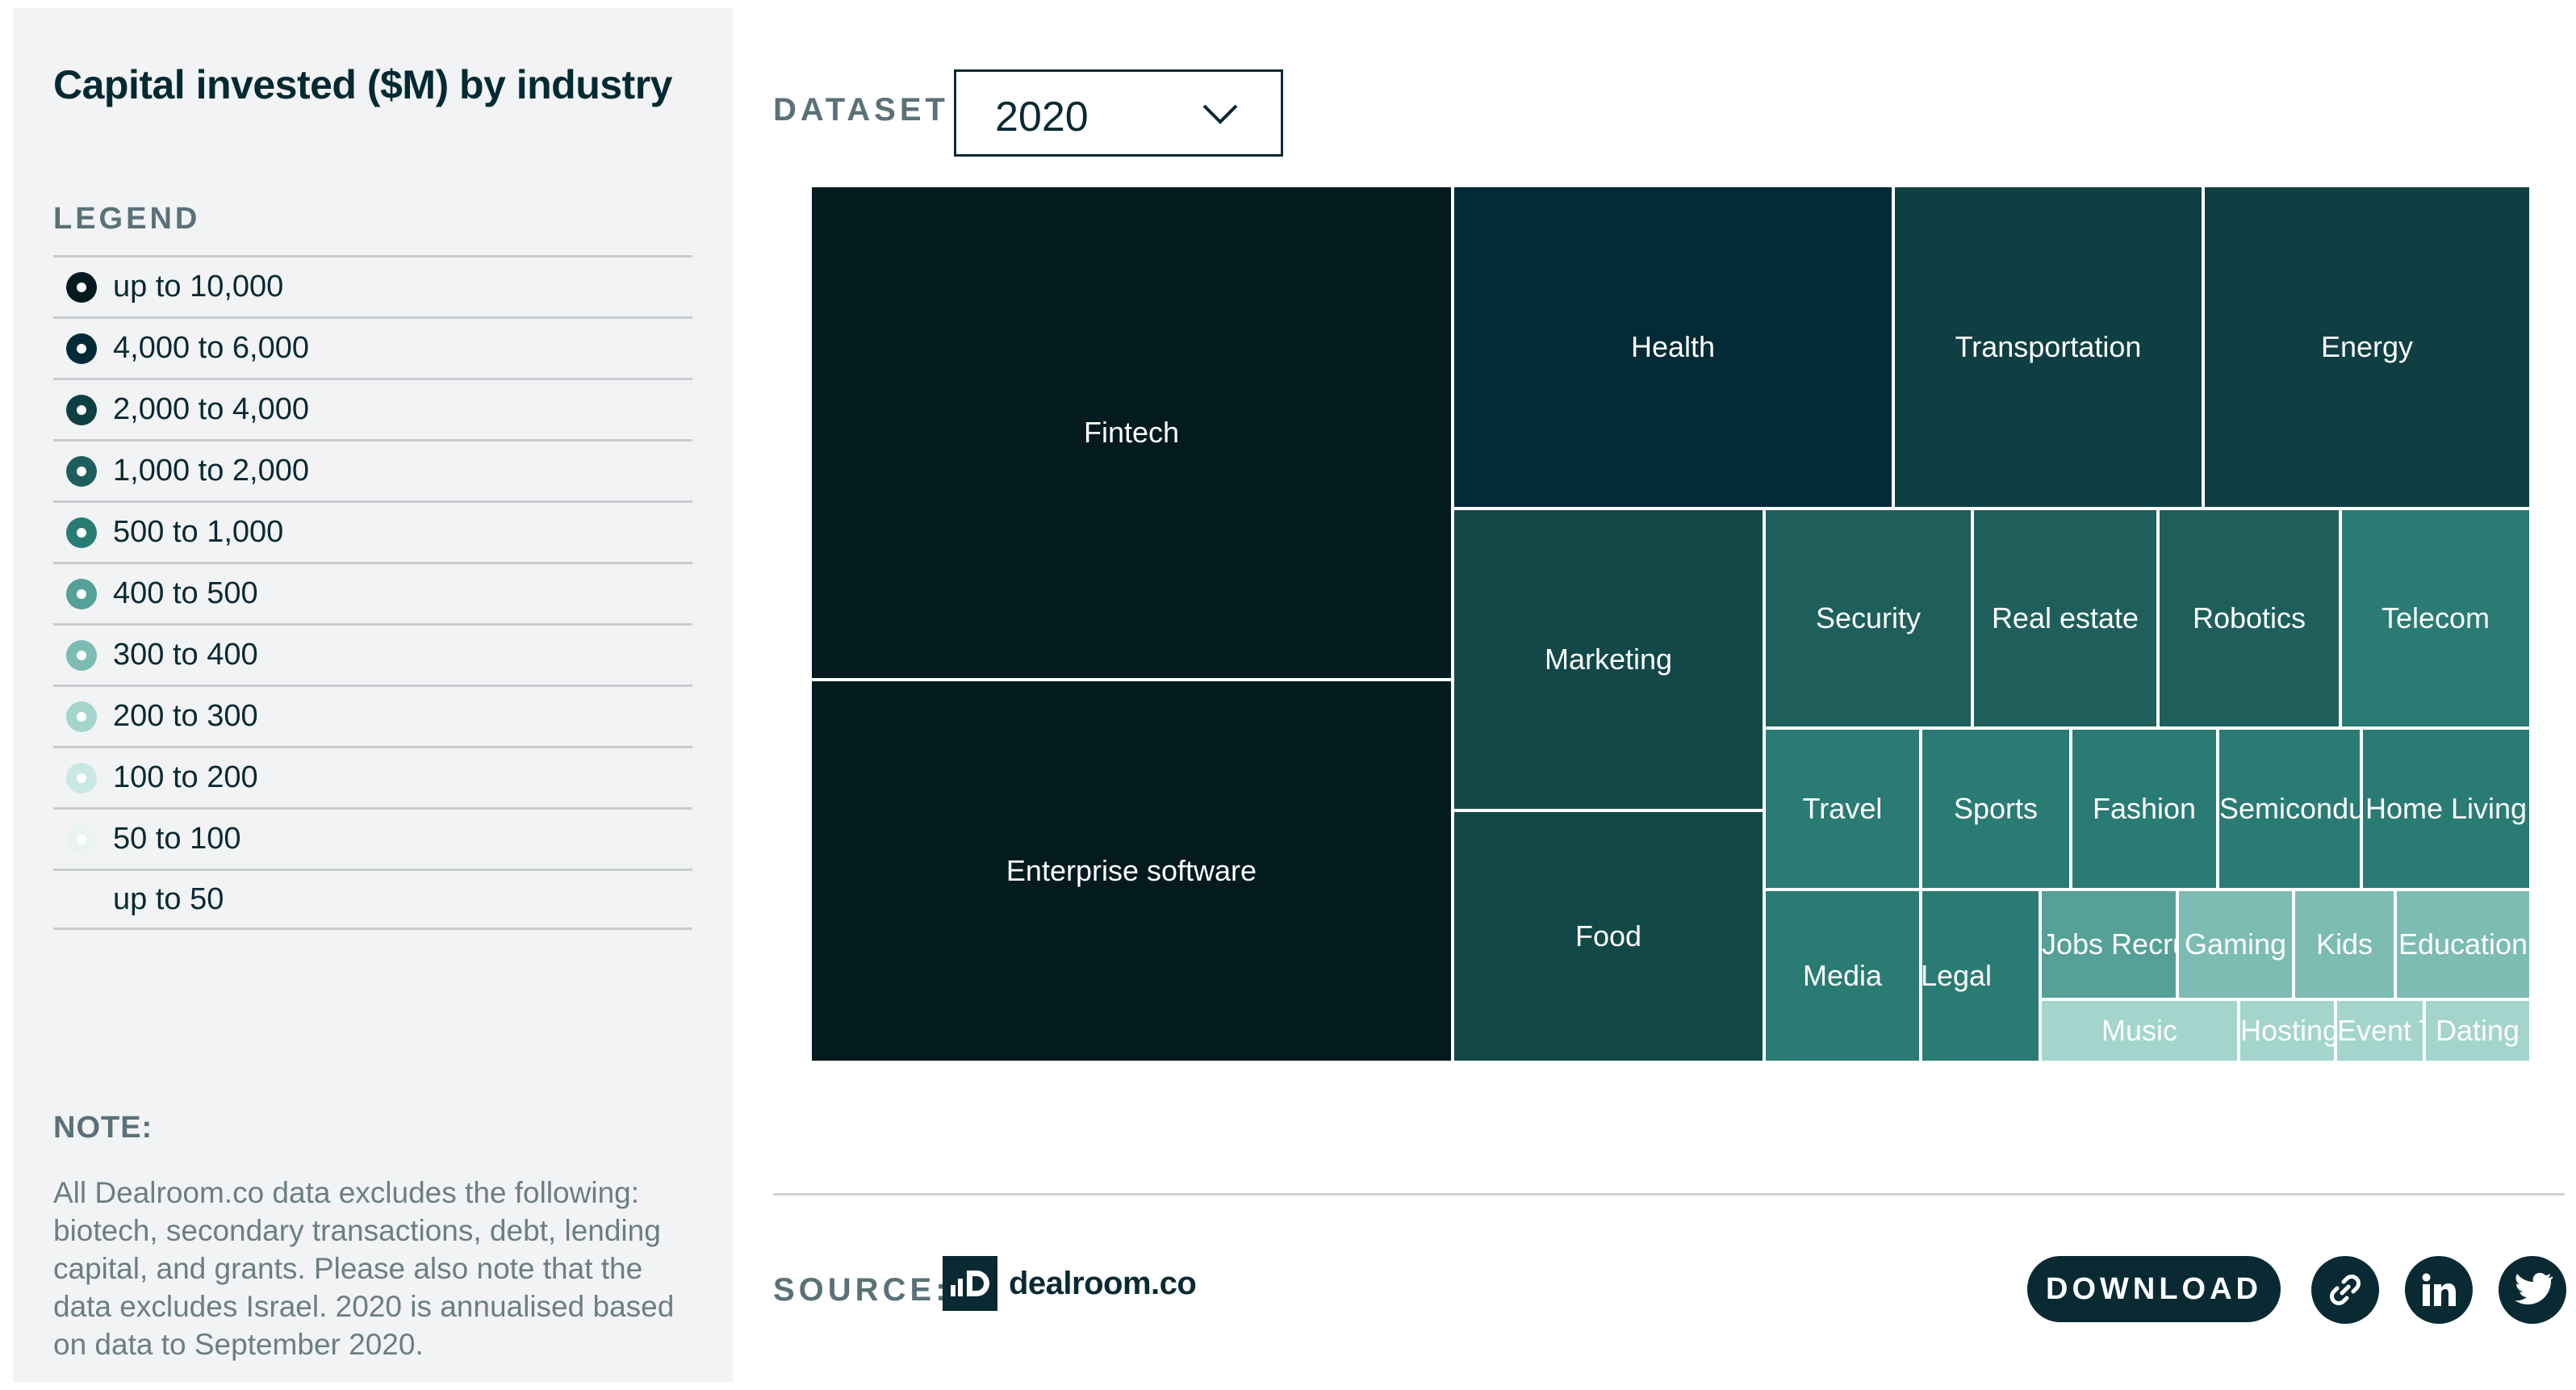 This screenshot has width=2576, height=1390. Describe the element at coordinates (861, 110) in the screenshot. I see `dataset-label: DATASET` at that location.